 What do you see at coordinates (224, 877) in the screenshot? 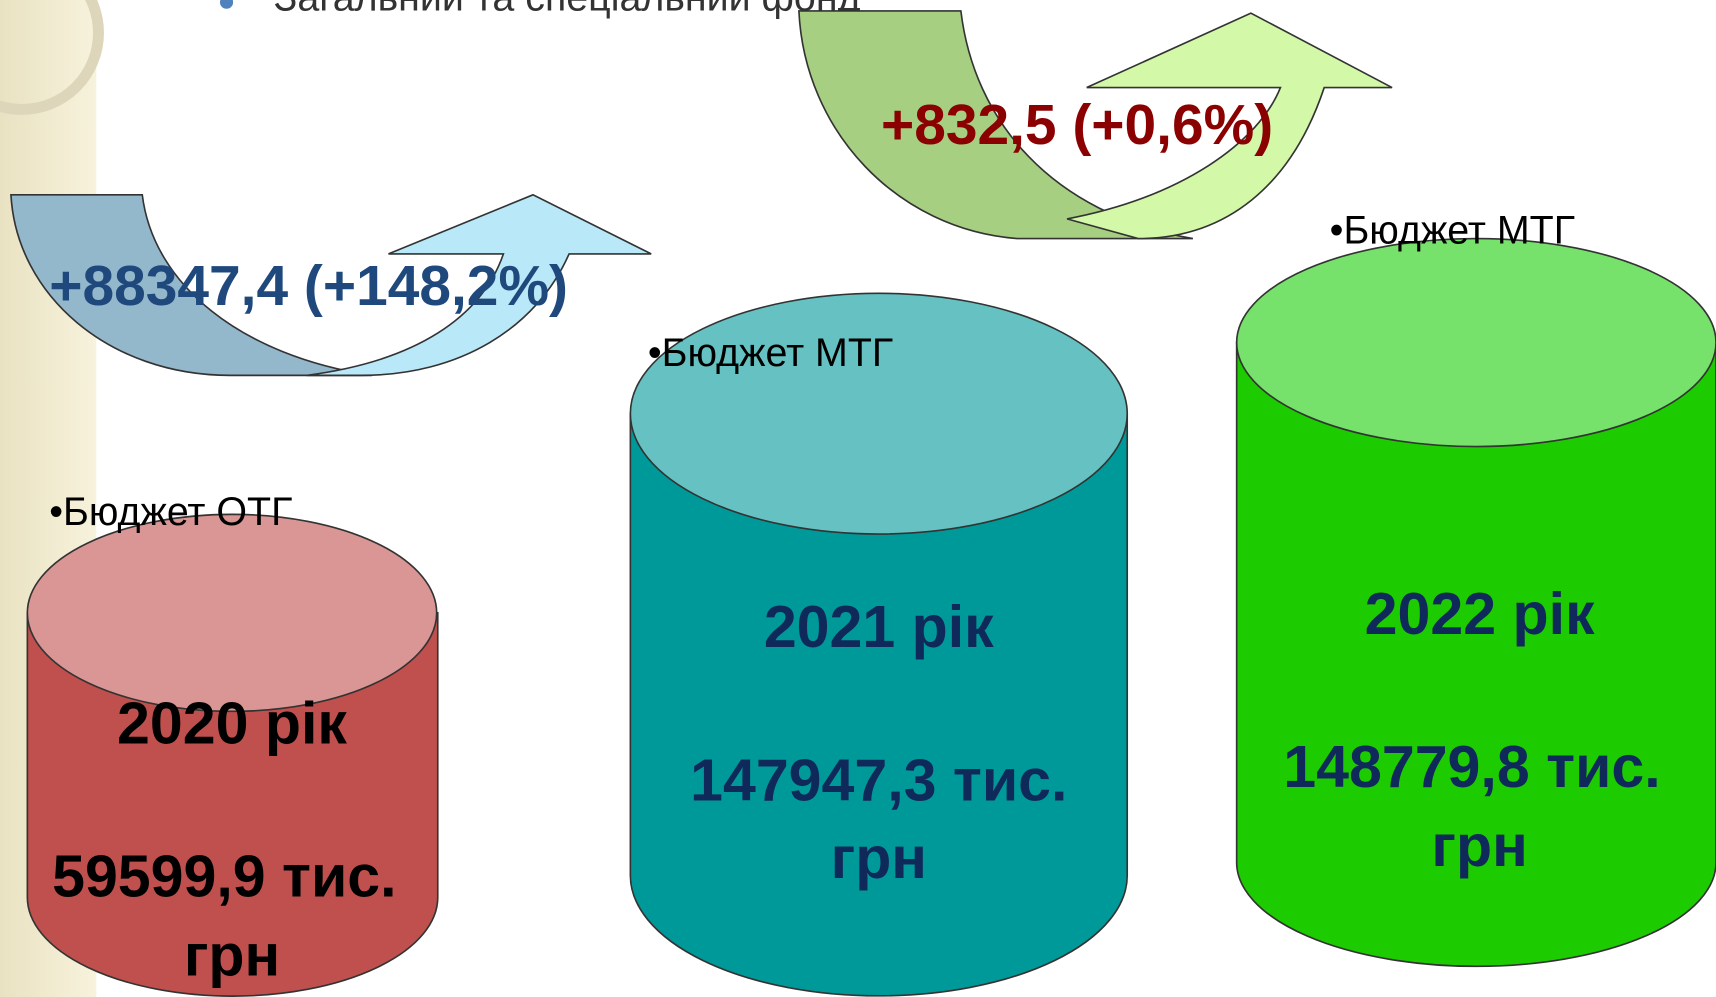
I see `amount: 59599,9 тис.` at bounding box center [224, 877].